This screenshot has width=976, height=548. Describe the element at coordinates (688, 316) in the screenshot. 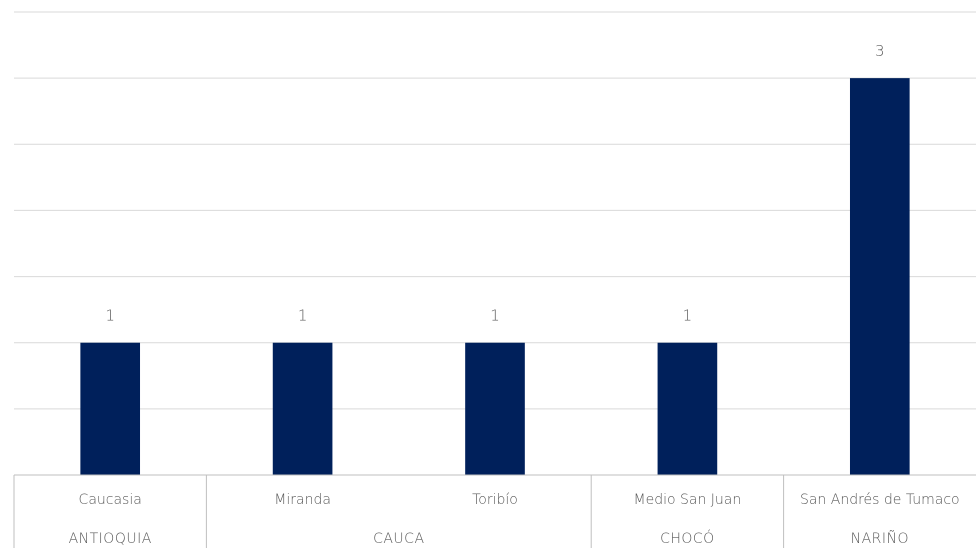

I see `data-label-3: 1` at that location.